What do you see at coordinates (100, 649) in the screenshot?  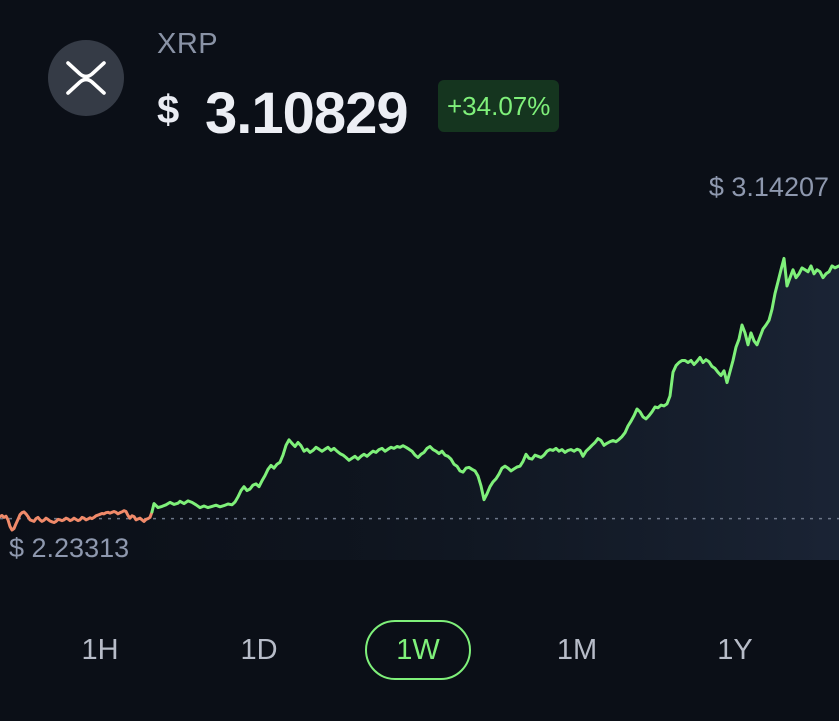 I see `range-tab-1h: 1H` at bounding box center [100, 649].